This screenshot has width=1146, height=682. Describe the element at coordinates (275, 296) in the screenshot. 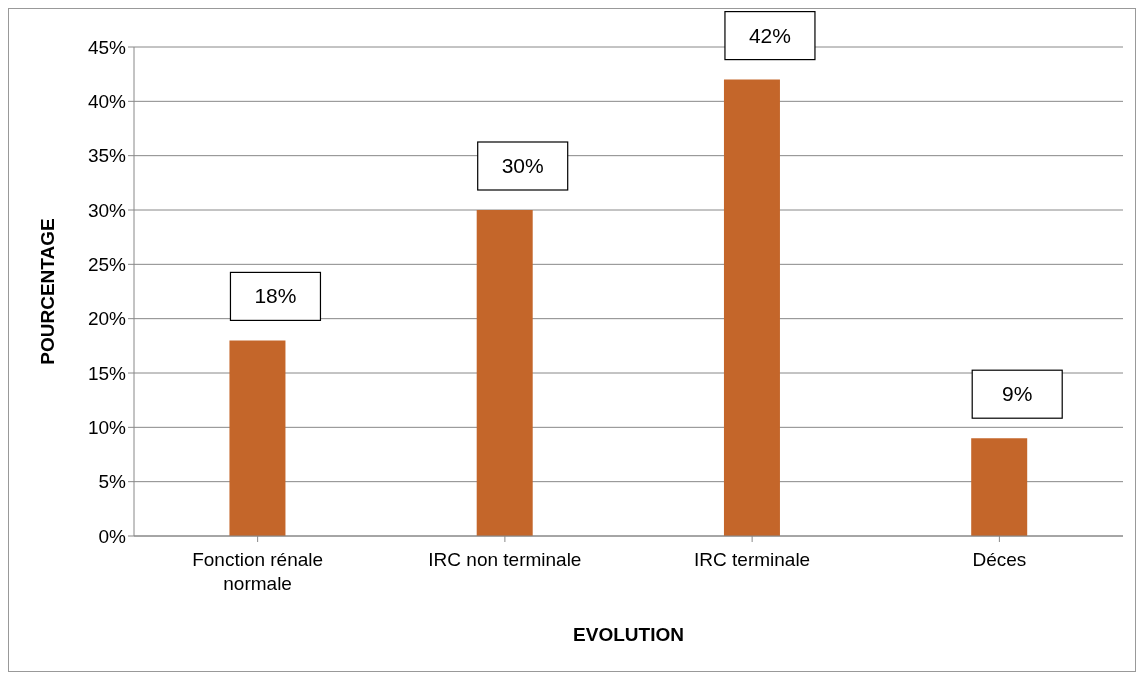

I see `data-label: 18%` at that location.